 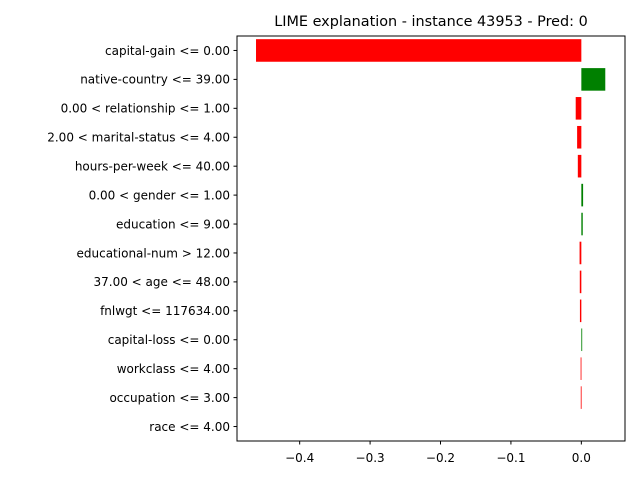 What do you see at coordinates (189, 427) in the screenshot?
I see `y-tick-label: race <= 4.00` at bounding box center [189, 427].